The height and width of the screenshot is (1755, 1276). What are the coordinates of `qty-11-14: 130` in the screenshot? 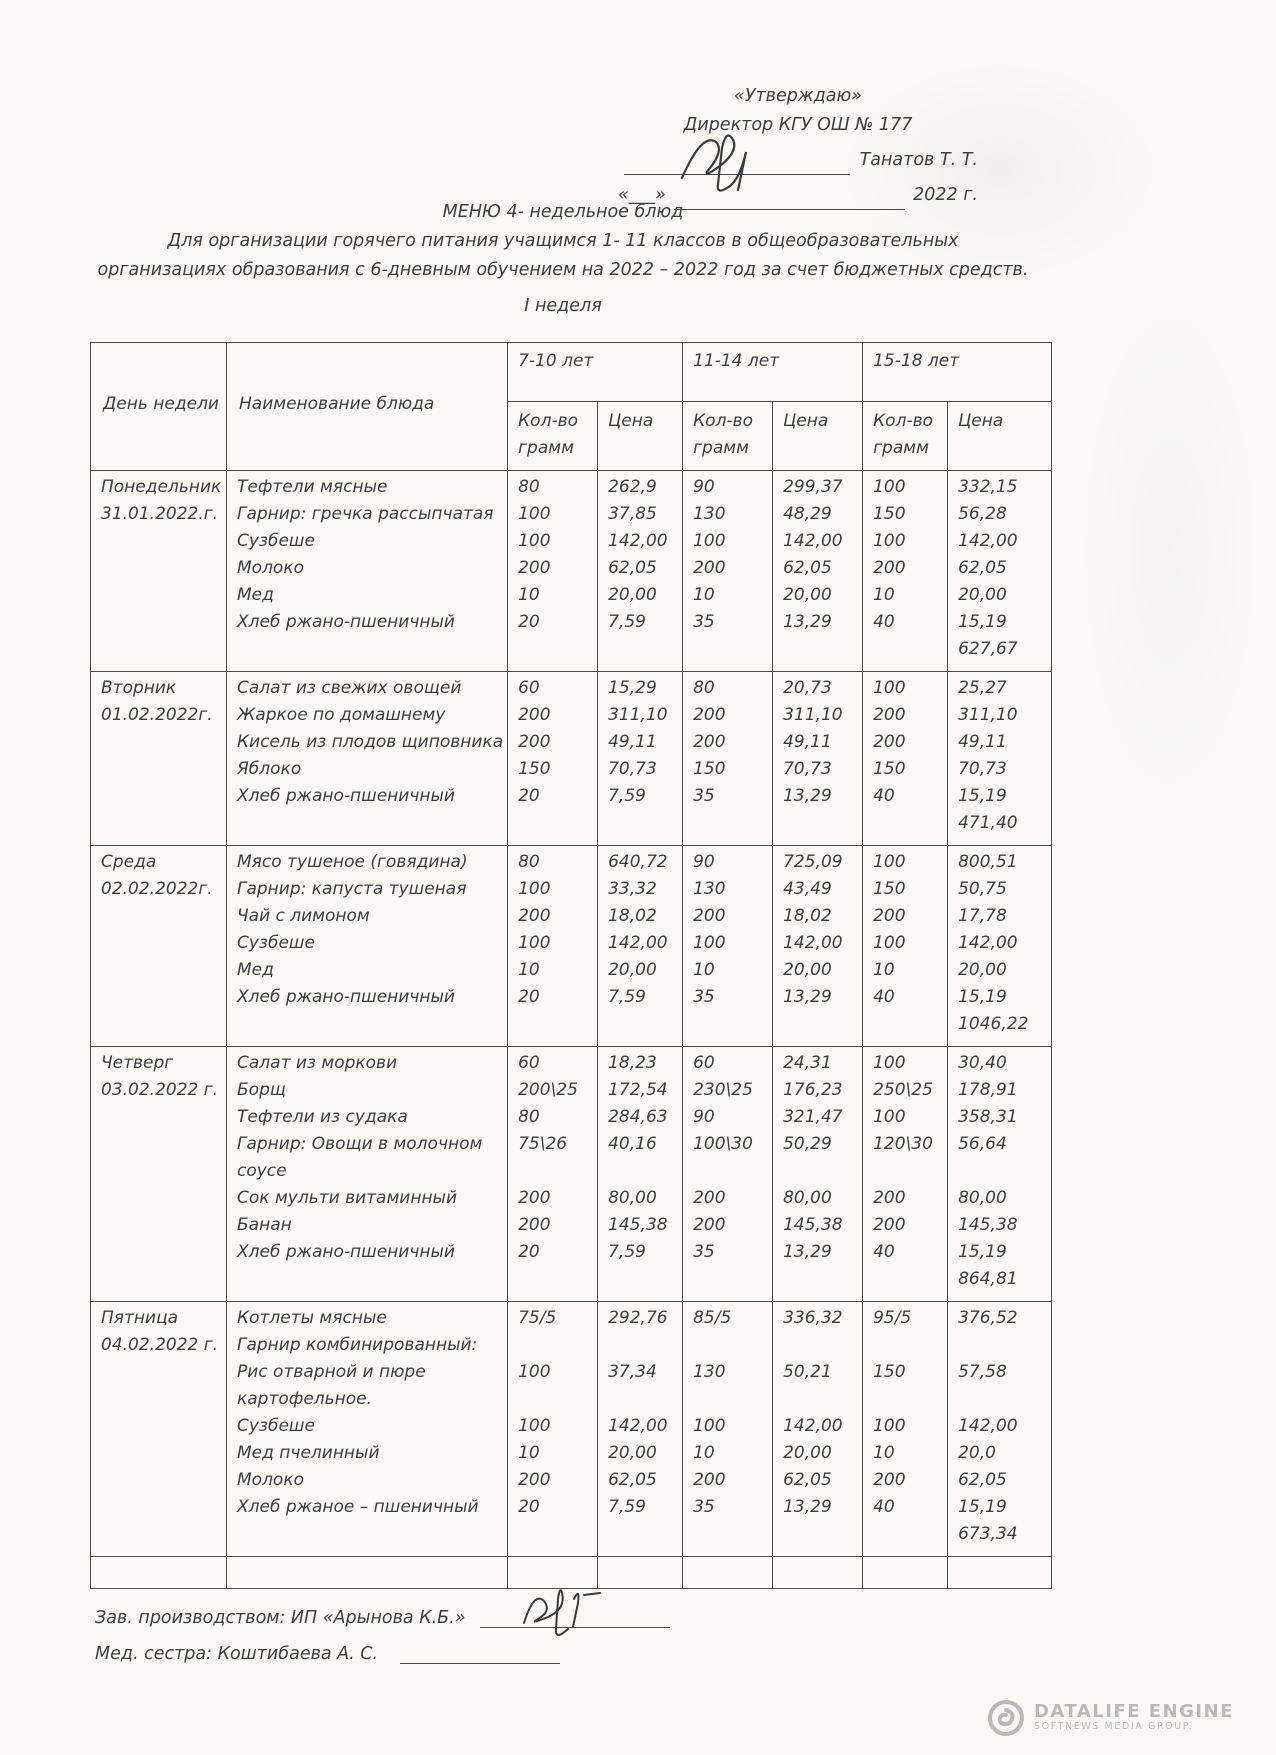 It's located at (709, 1372).